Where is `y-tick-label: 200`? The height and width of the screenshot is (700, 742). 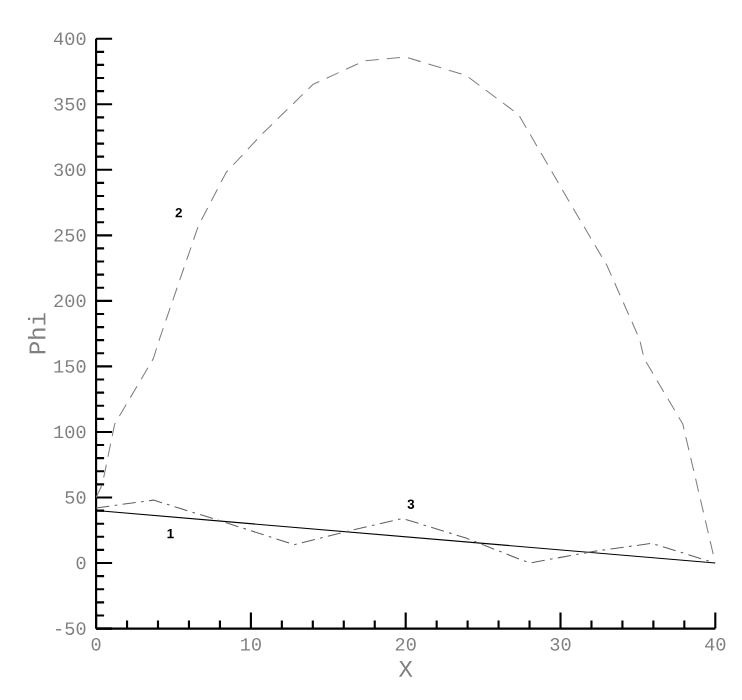
y-tick-label: 200 is located at coordinates (70, 300).